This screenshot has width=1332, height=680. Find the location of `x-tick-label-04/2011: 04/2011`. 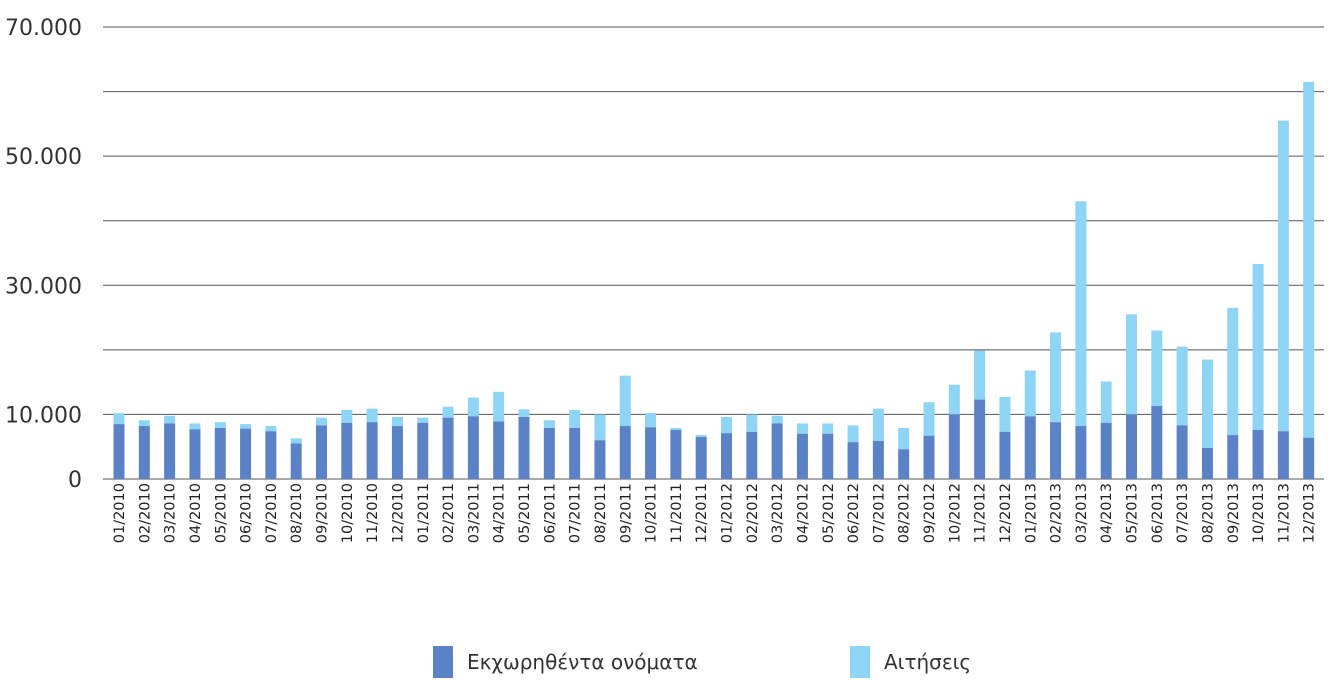

x-tick-label-04/2011: 04/2011 is located at coordinates (500, 513).